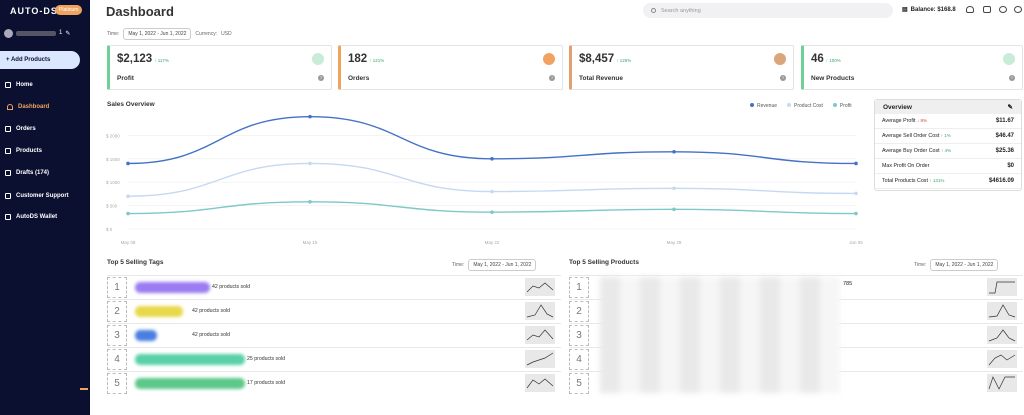 This screenshot has height=415, width=1024. What do you see at coordinates (45, 151) in the screenshot?
I see `sidebar-item-products: Products` at bounding box center [45, 151].